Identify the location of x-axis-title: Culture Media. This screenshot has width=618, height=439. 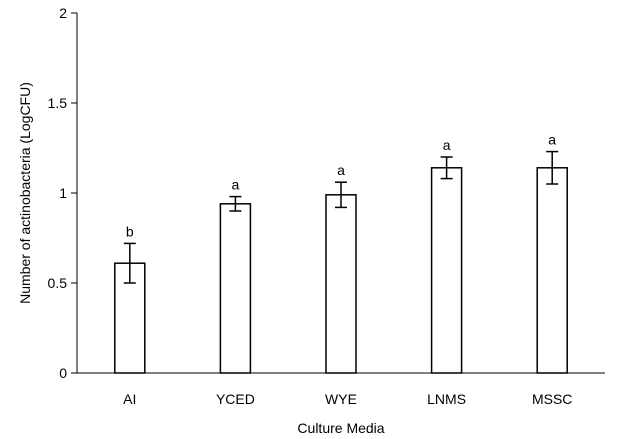
(340, 428).